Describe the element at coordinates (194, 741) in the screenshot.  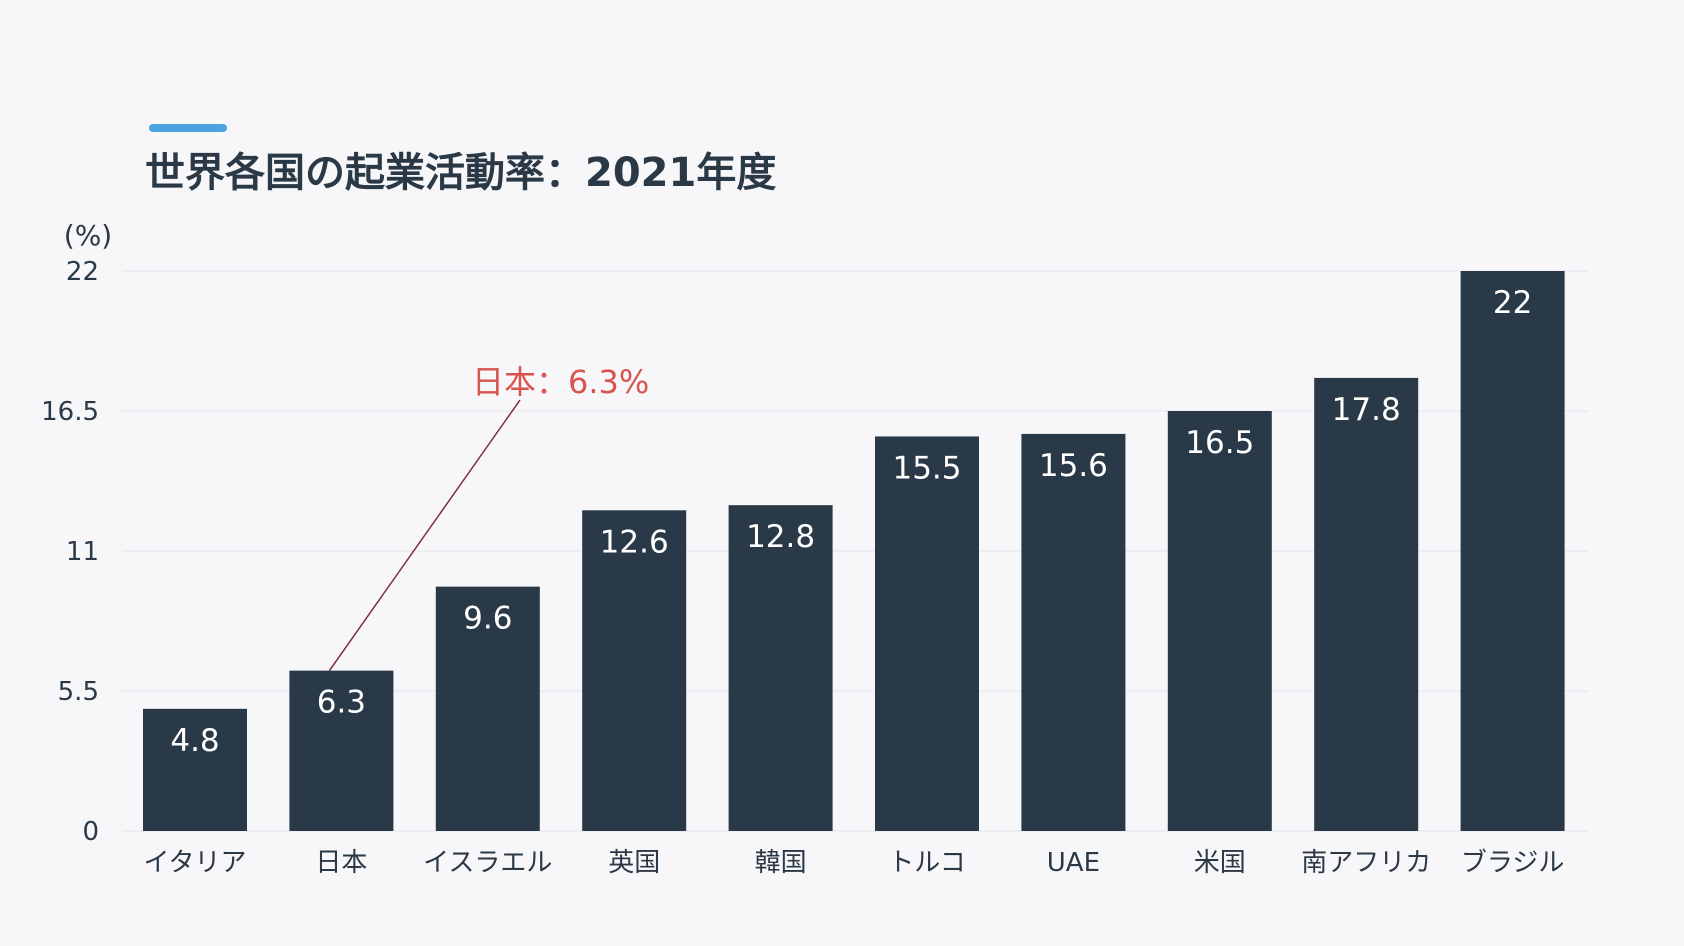
I see `bar-value-label: 4.8` at that location.